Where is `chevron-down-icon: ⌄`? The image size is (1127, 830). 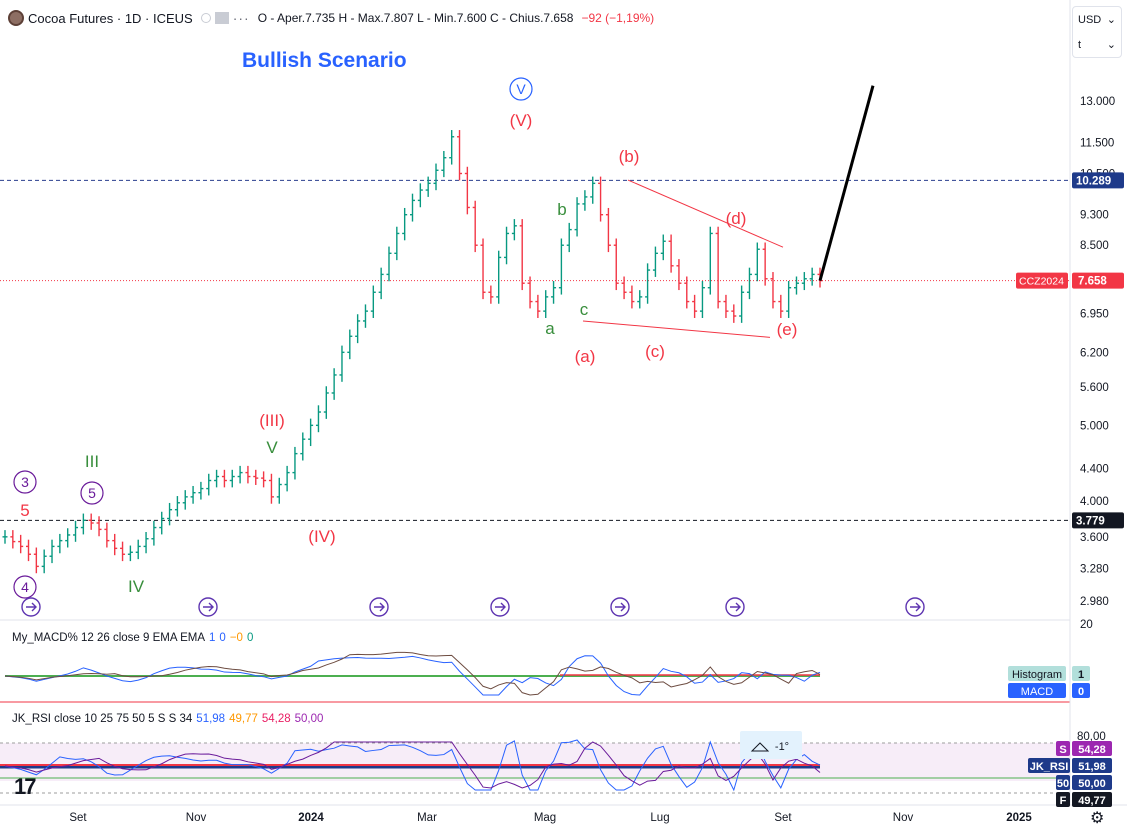
chevron-down-icon: ⌄ is located at coordinates (1111, 45).